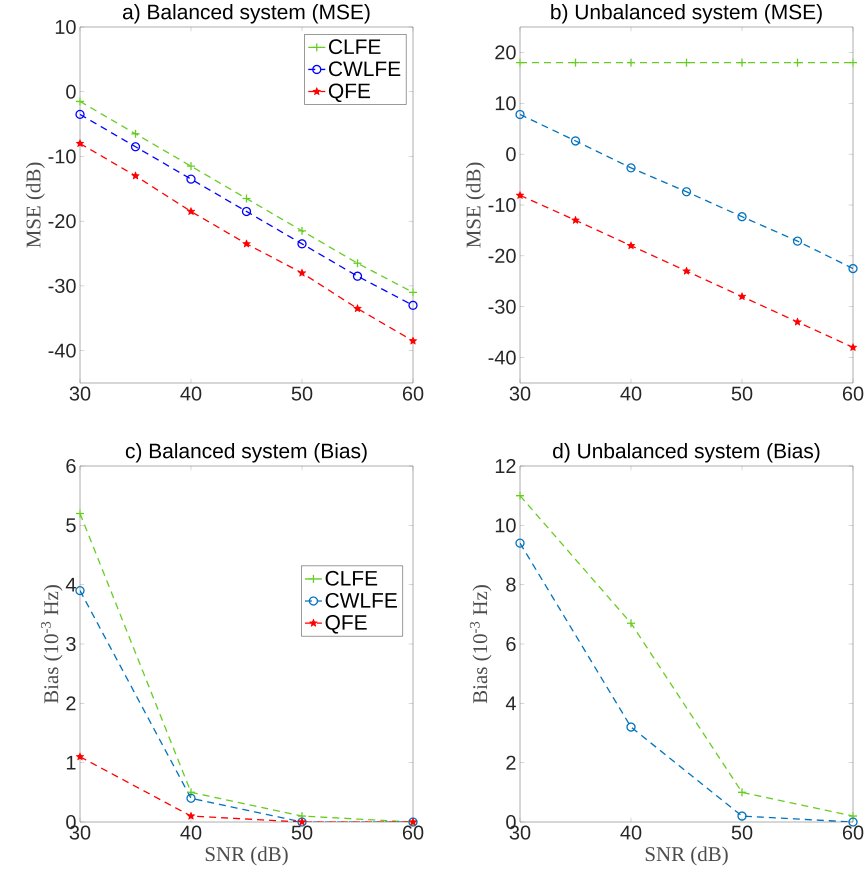 Image resolution: width=865 pixels, height=886 pixels. What do you see at coordinates (686, 452) in the screenshot?
I see `chart-title: d) Unbalanced system (Bias)` at bounding box center [686, 452].